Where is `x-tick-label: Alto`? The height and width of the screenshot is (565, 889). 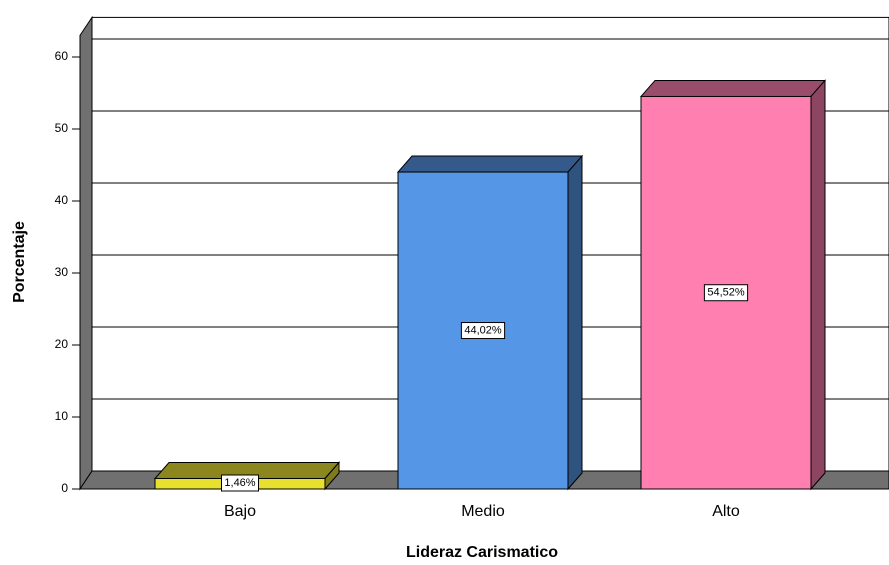 x-tick-label: Alto is located at coordinates (726, 511).